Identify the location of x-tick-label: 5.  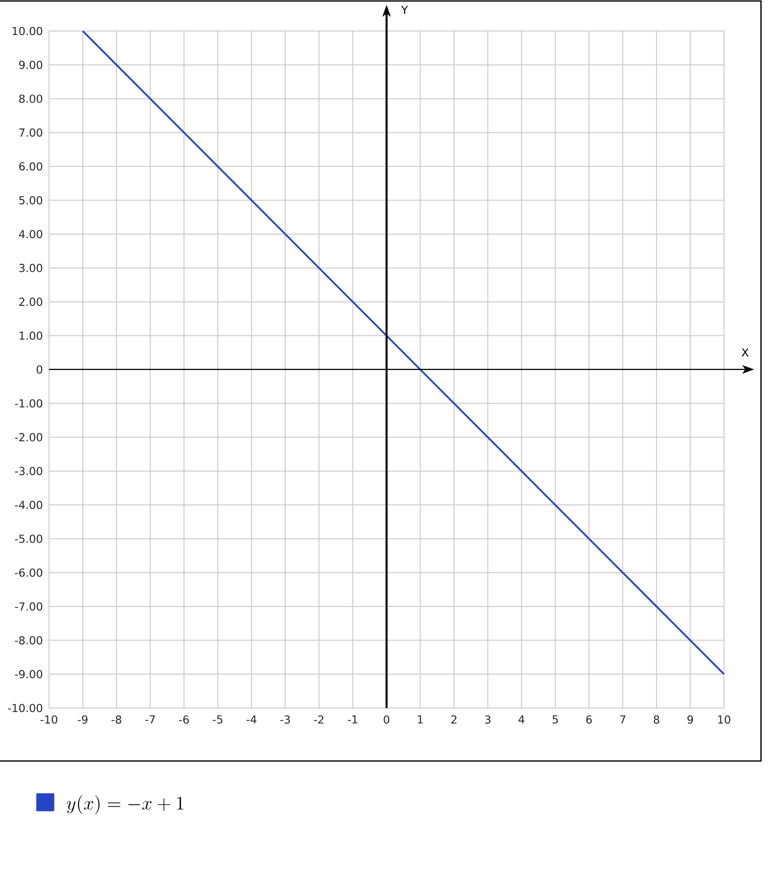
(555, 719).